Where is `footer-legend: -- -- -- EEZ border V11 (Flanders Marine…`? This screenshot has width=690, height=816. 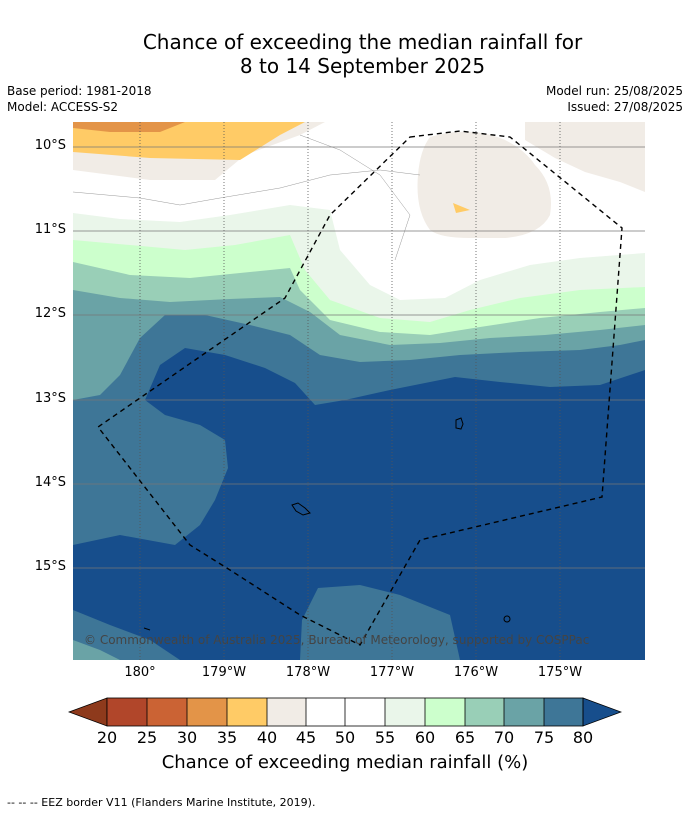 footer-legend: -- -- -- EEZ border V11 (Flanders Marine… is located at coordinates (161, 802).